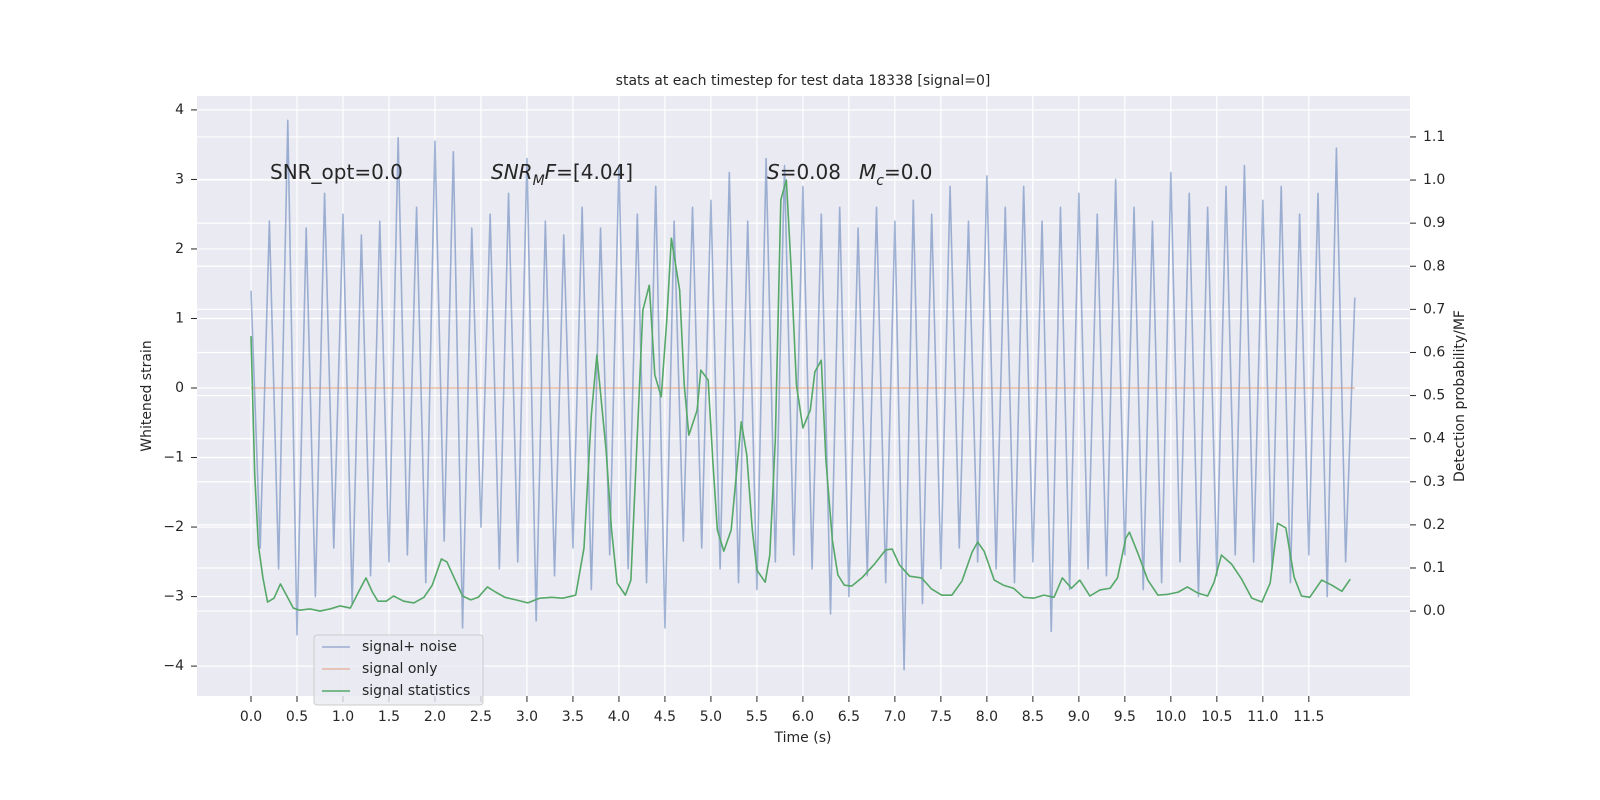  I want to click on y2-tick-label: 0.4, so click(1434, 439).